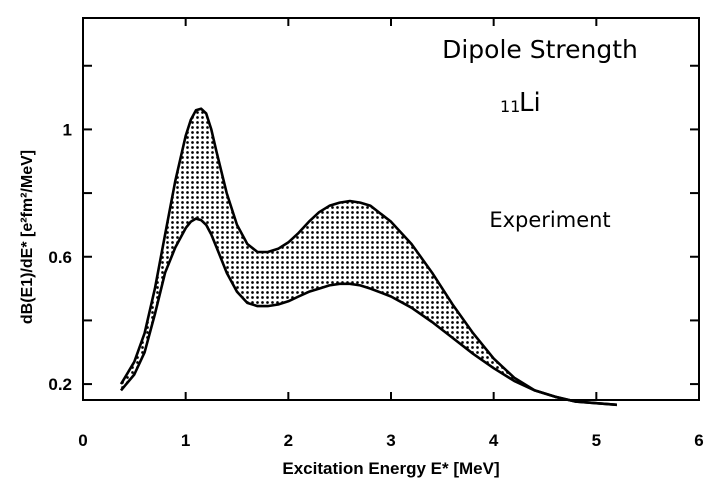 Image resolution: width=717 pixels, height=485 pixels. I want to click on x-tick-label: 2, so click(288, 440).